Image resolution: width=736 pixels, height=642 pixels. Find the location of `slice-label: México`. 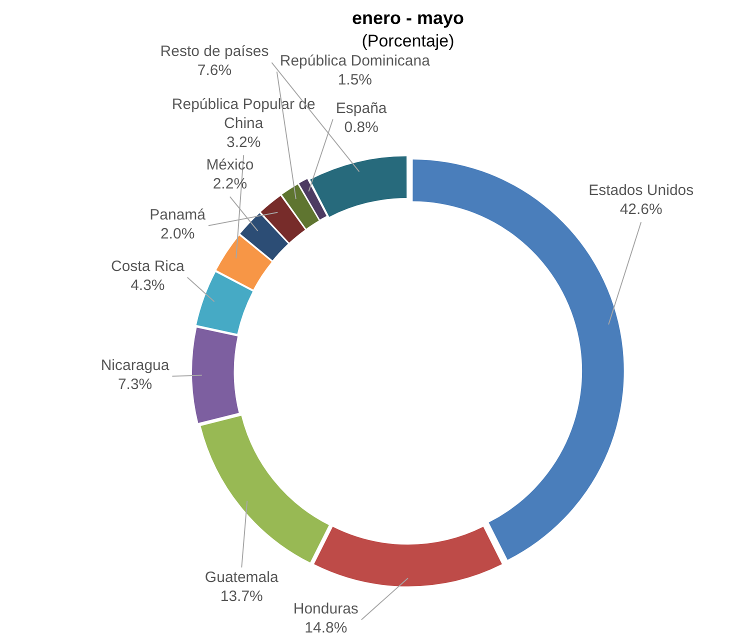

slice-label: México is located at coordinates (230, 165).